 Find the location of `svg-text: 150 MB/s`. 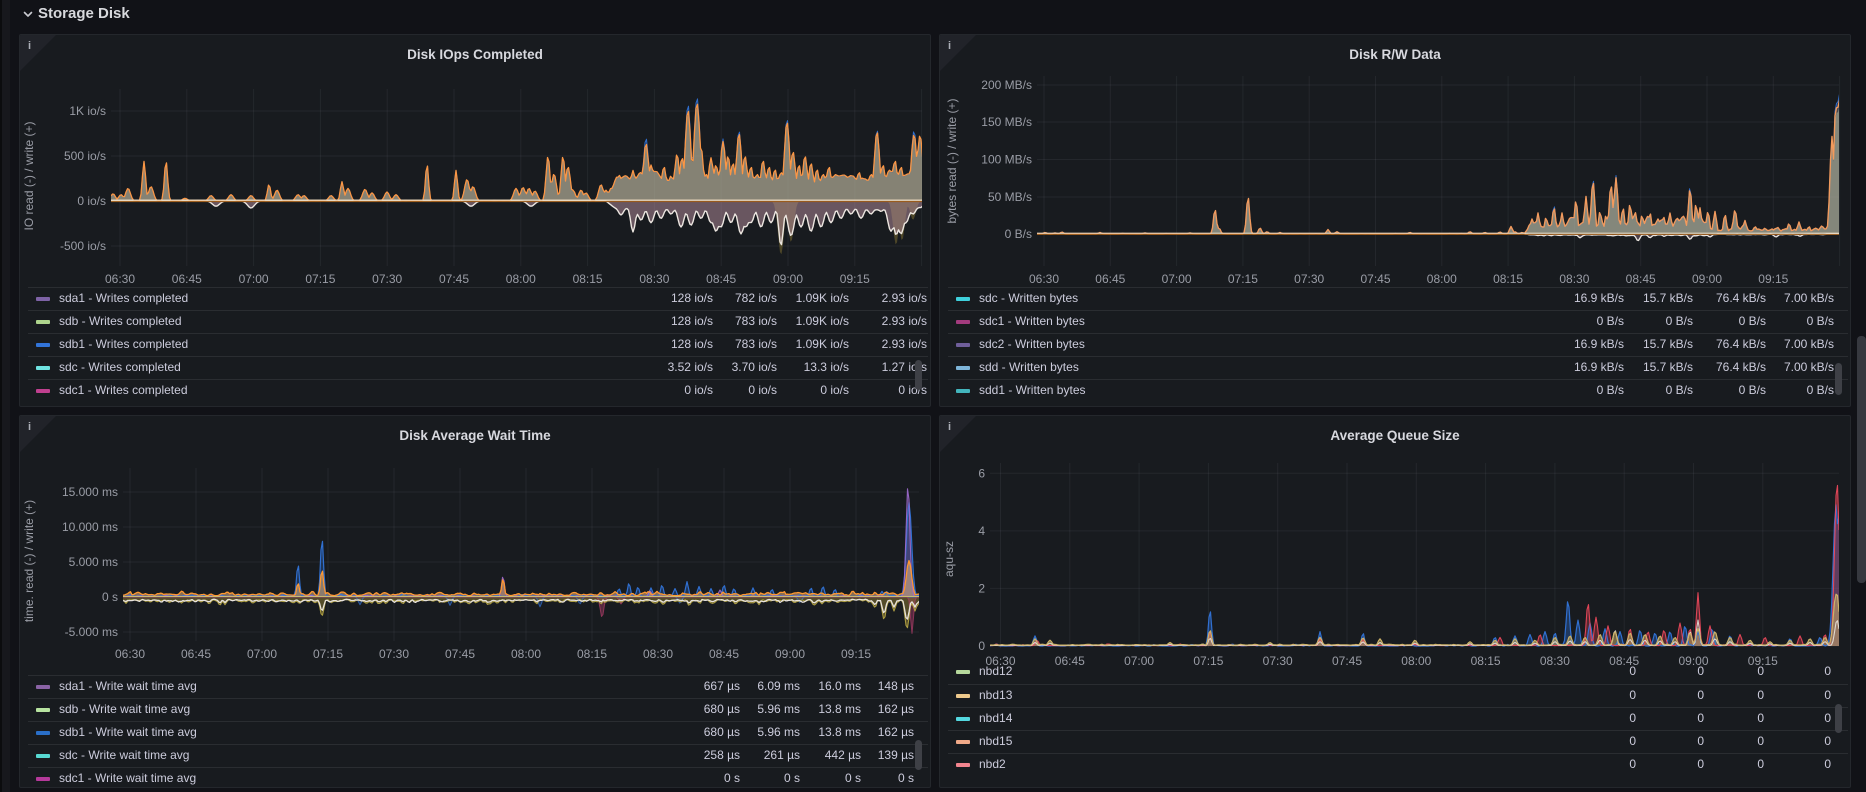

svg-text: 150 MB/s is located at coordinates (1006, 122).